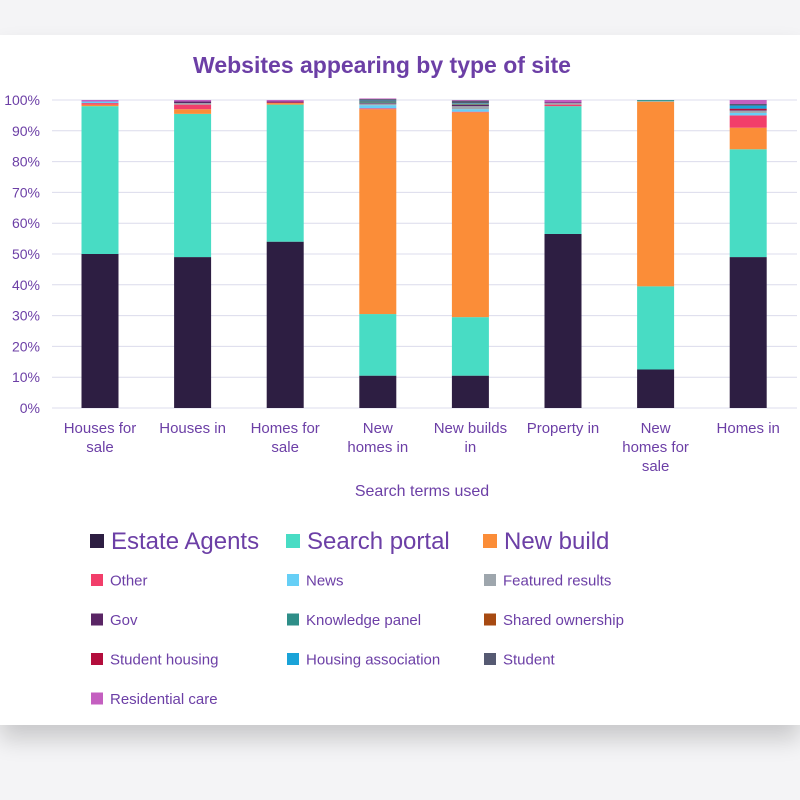 The width and height of the screenshot is (800, 800). What do you see at coordinates (363, 620) in the screenshot?
I see `legend-label: Knowledge panel` at bounding box center [363, 620].